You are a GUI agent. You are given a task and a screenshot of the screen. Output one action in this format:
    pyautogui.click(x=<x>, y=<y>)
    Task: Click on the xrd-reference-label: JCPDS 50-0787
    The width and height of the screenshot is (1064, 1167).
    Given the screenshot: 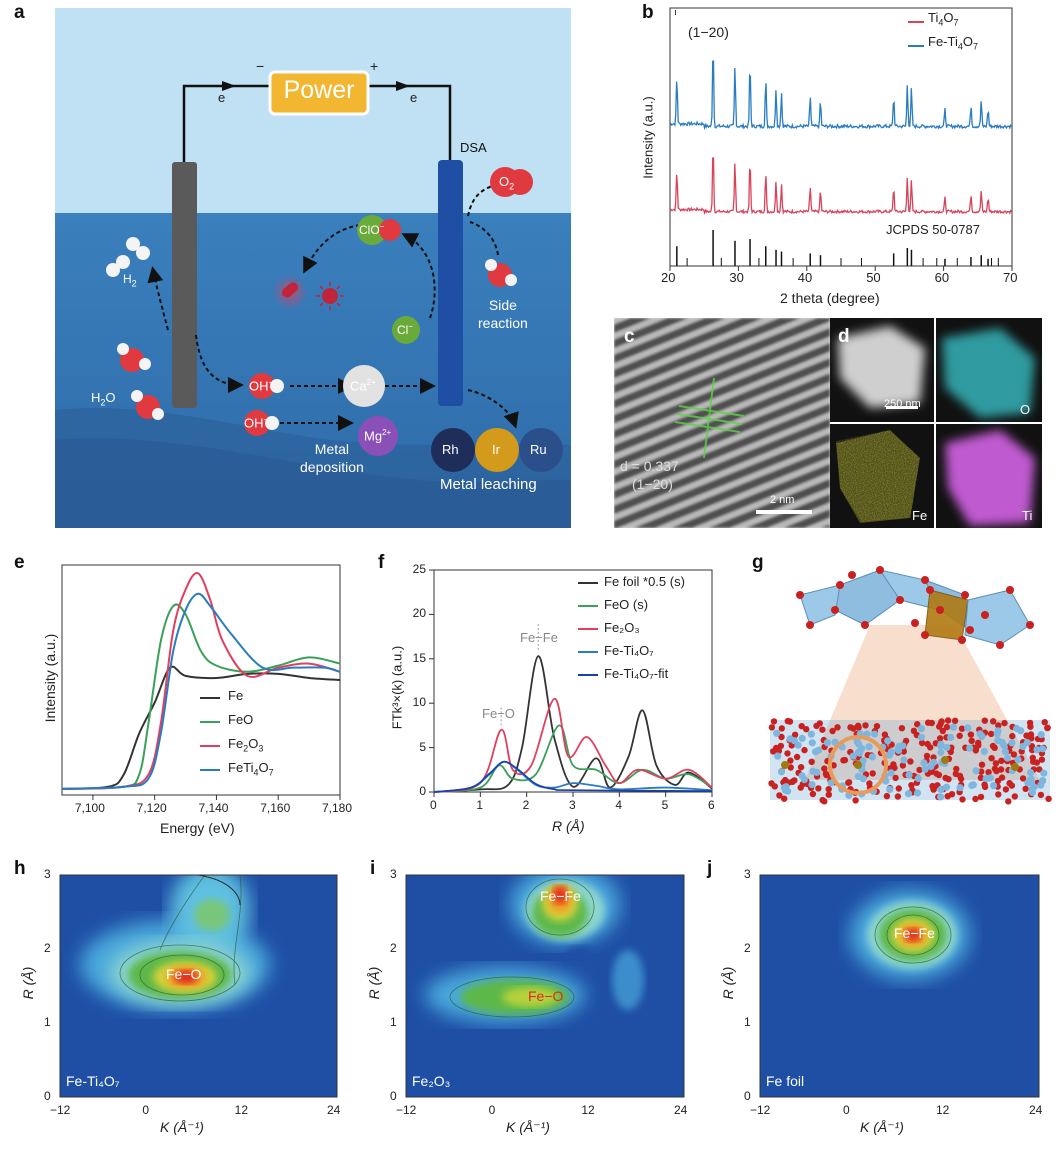 What is the action you would take?
    pyautogui.click(x=933, y=229)
    